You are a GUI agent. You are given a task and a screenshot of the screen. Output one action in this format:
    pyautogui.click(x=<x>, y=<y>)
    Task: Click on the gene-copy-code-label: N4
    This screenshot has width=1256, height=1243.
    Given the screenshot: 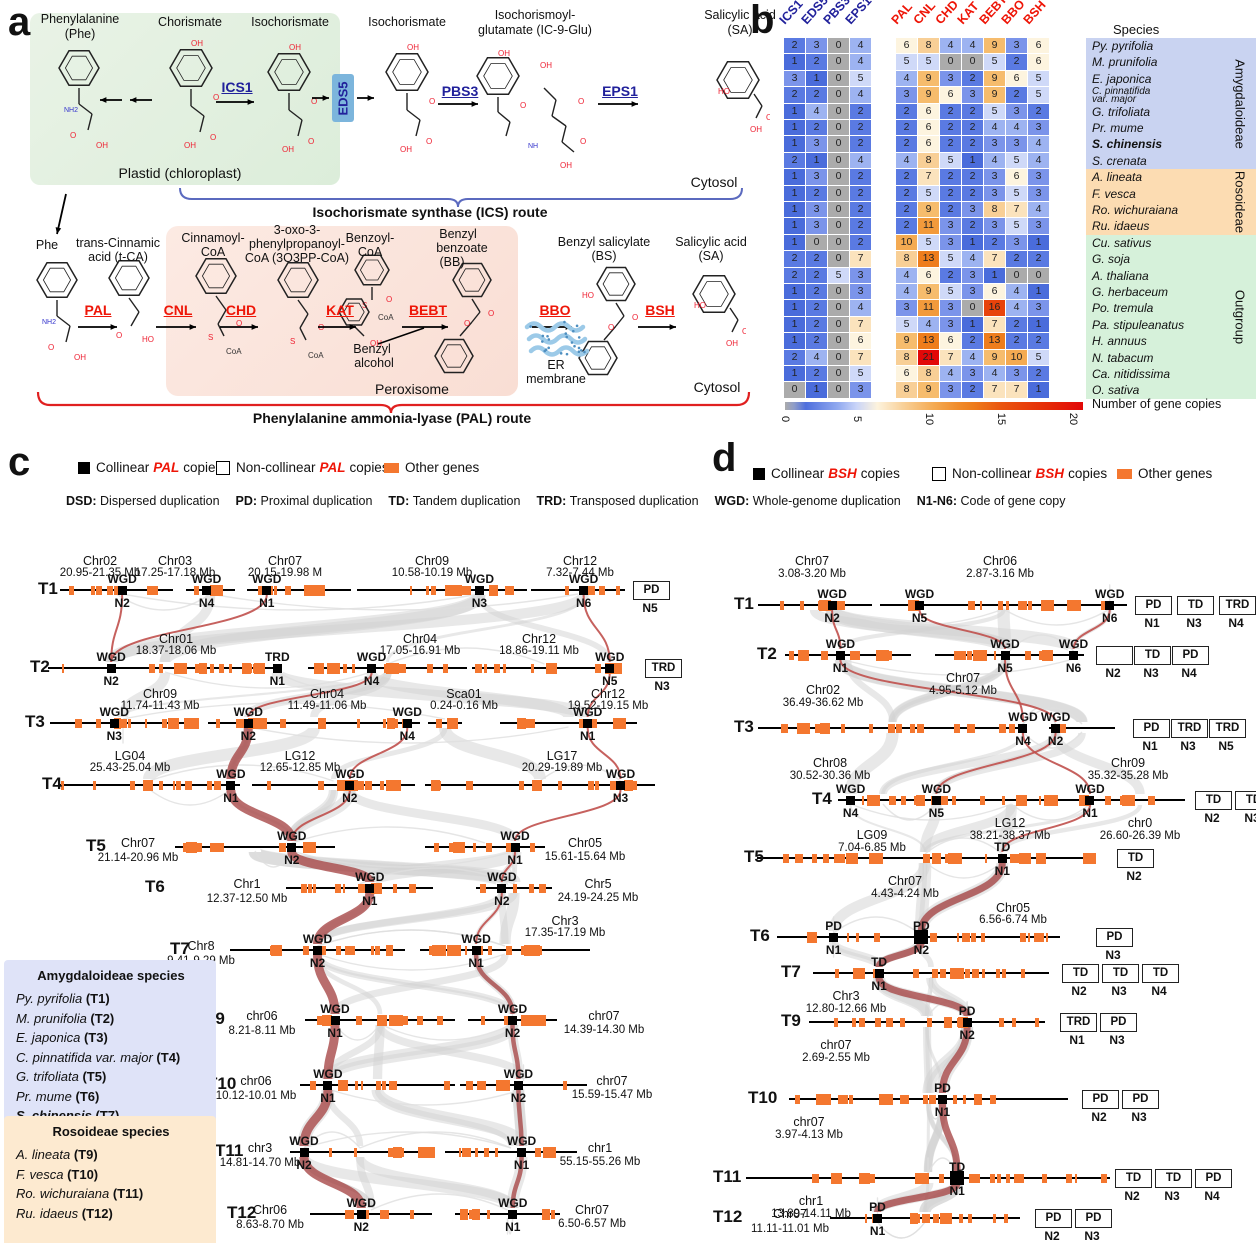 What is the action you would take?
    pyautogui.click(x=407, y=736)
    